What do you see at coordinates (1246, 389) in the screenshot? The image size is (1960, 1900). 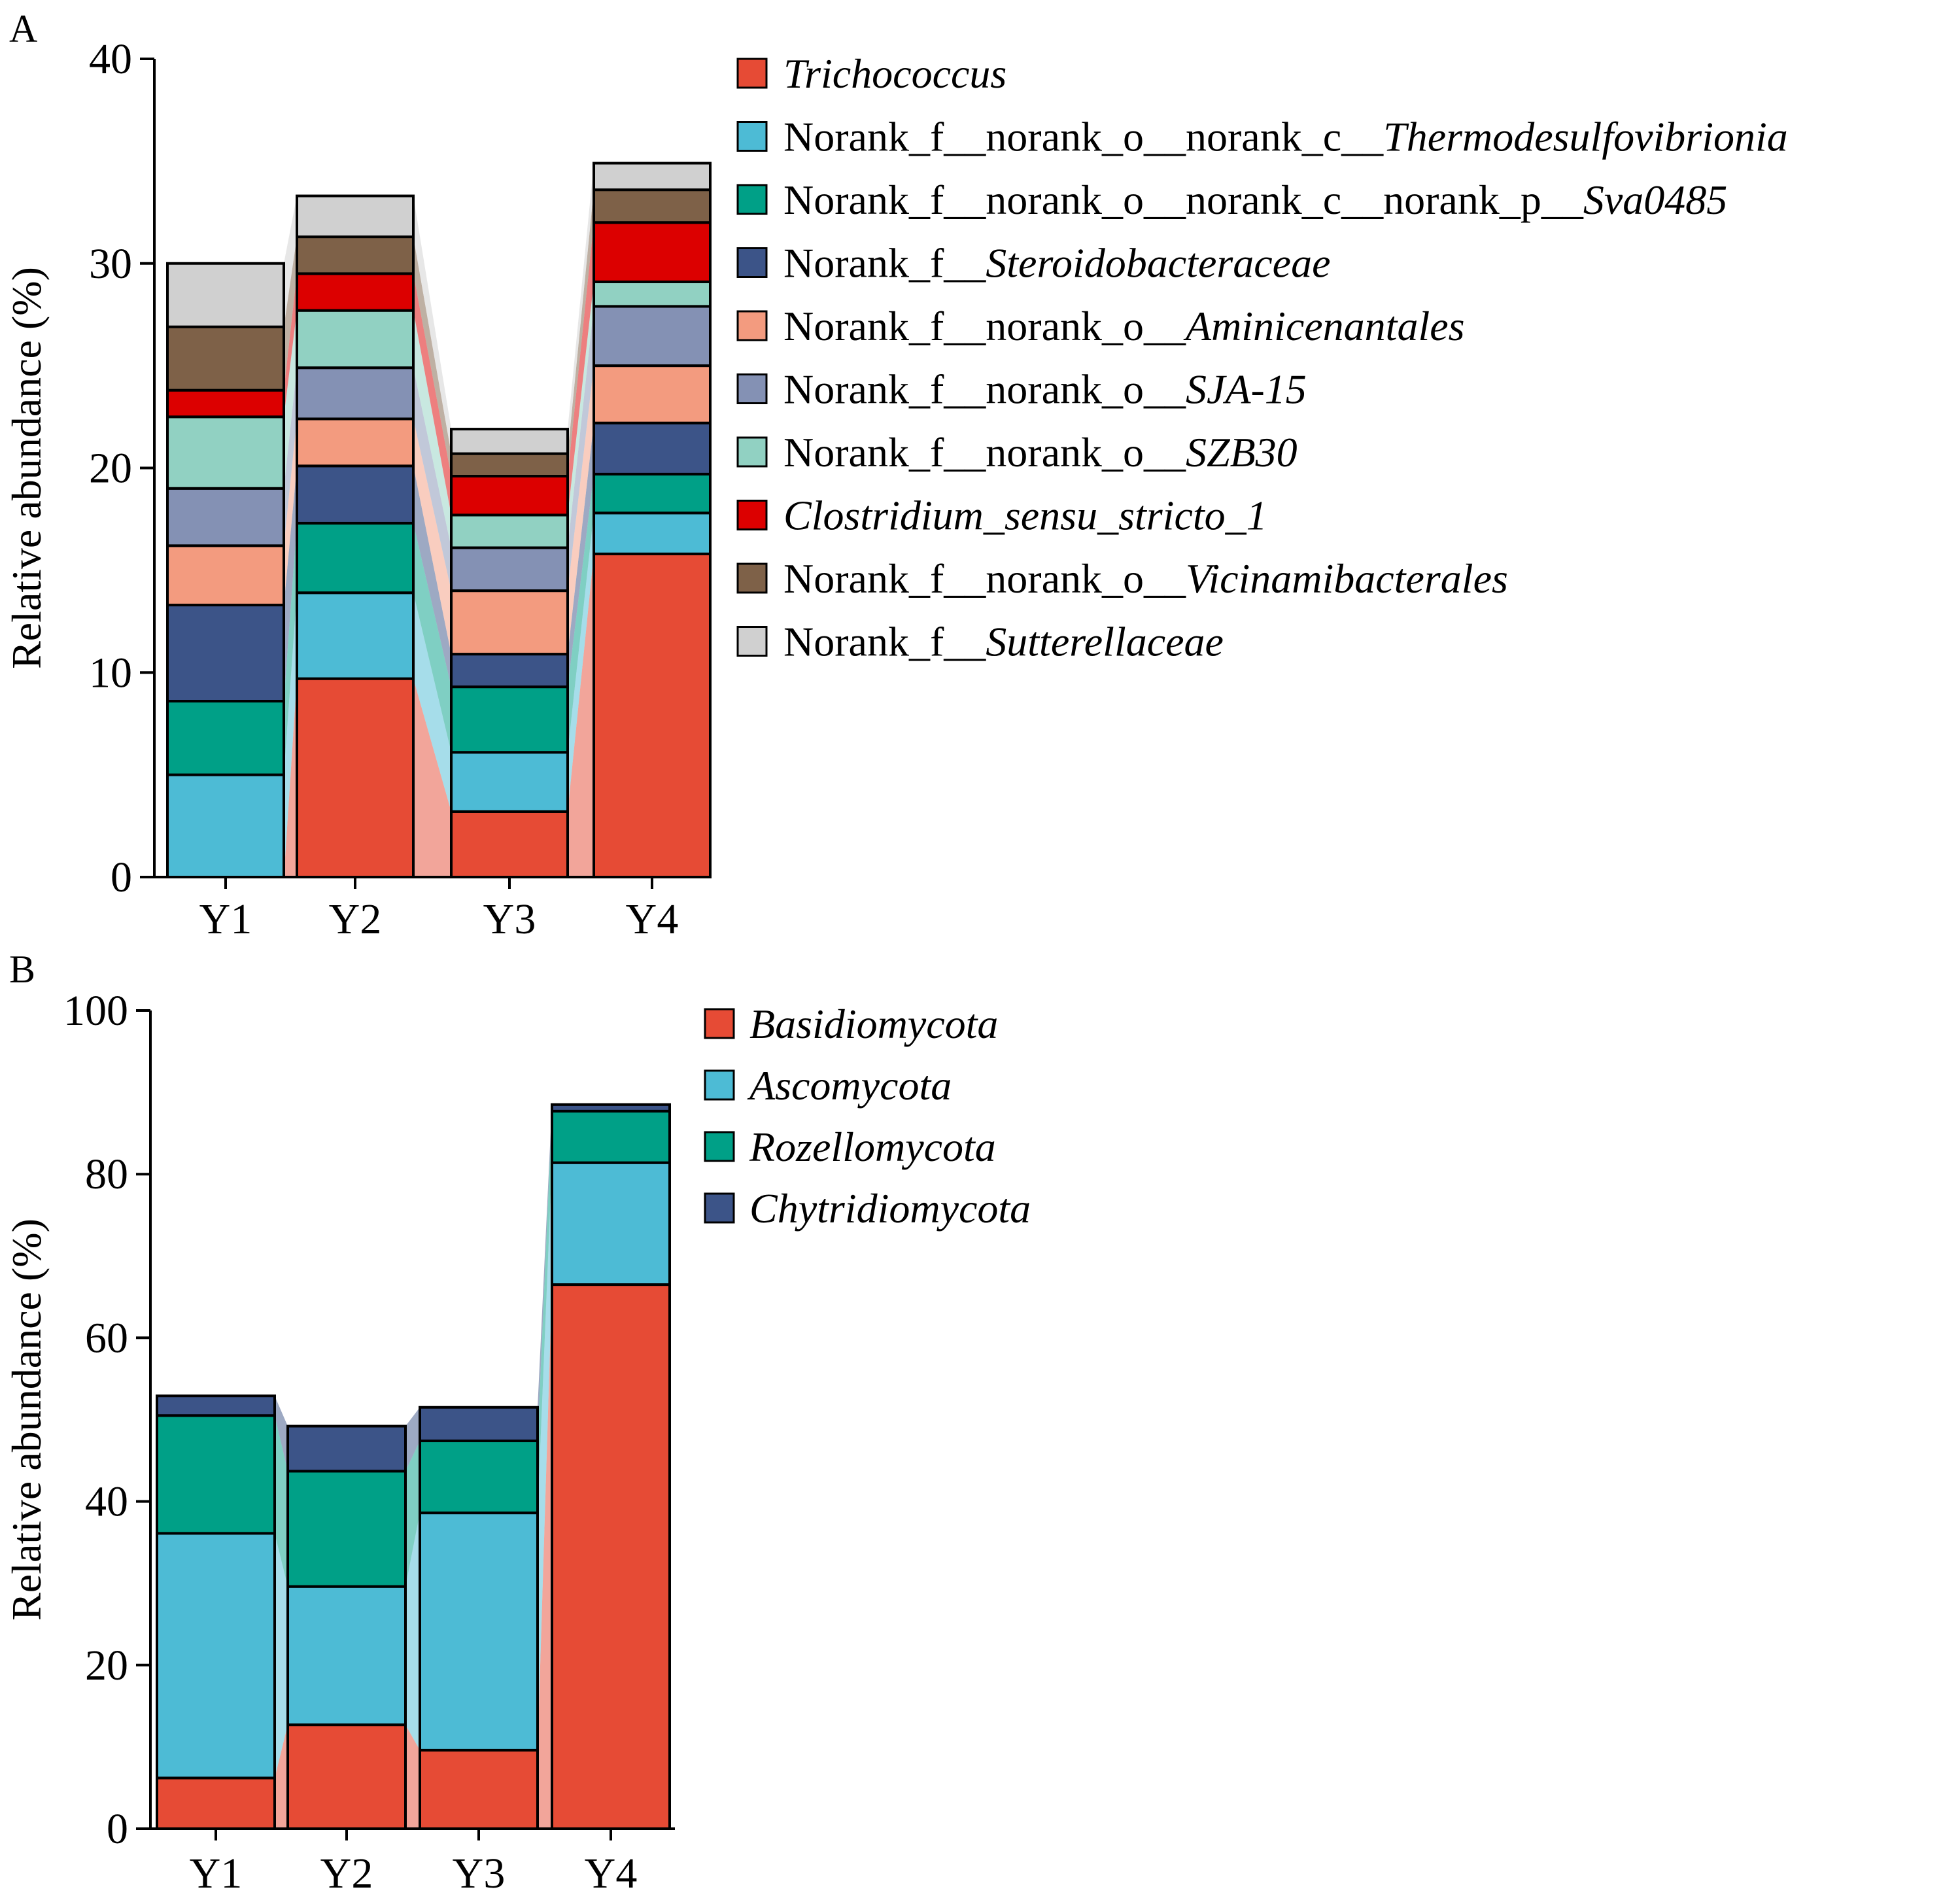 I see `legend-label-part: SJA-15` at bounding box center [1246, 389].